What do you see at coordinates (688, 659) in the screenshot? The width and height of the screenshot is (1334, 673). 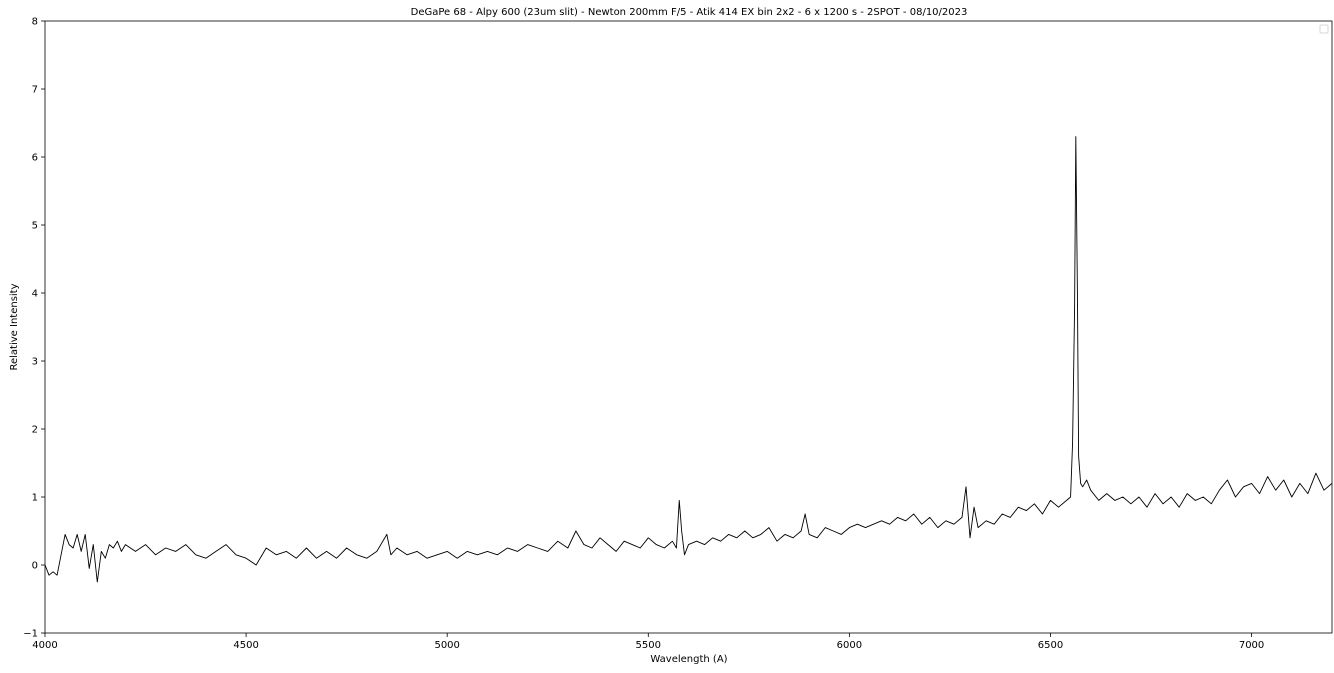 I see `x-axis-label: Wavelength (A)` at bounding box center [688, 659].